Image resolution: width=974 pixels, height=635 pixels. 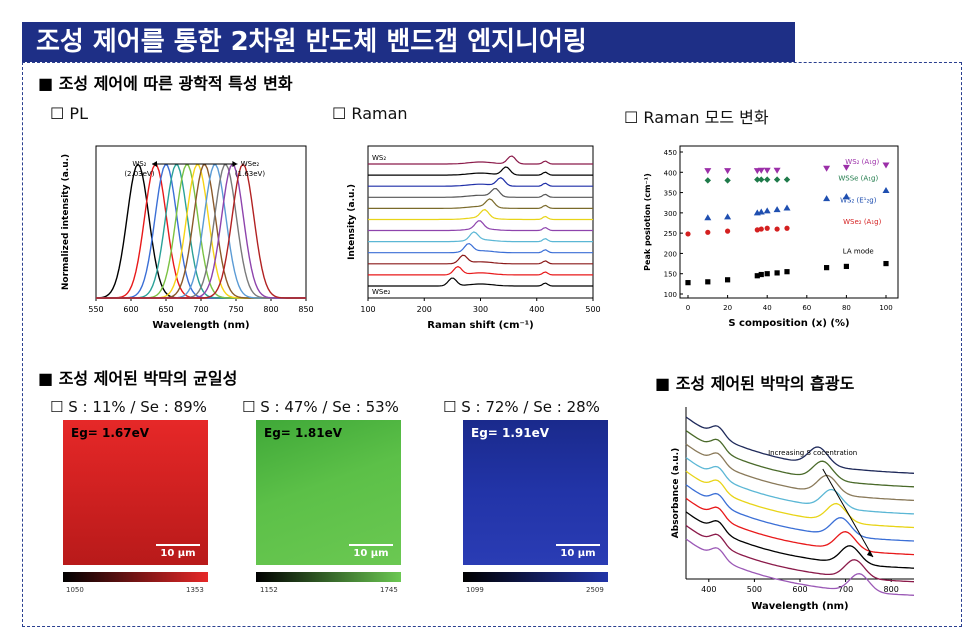 I want to click on raman-x-tick-label: 200, so click(x=424, y=309).